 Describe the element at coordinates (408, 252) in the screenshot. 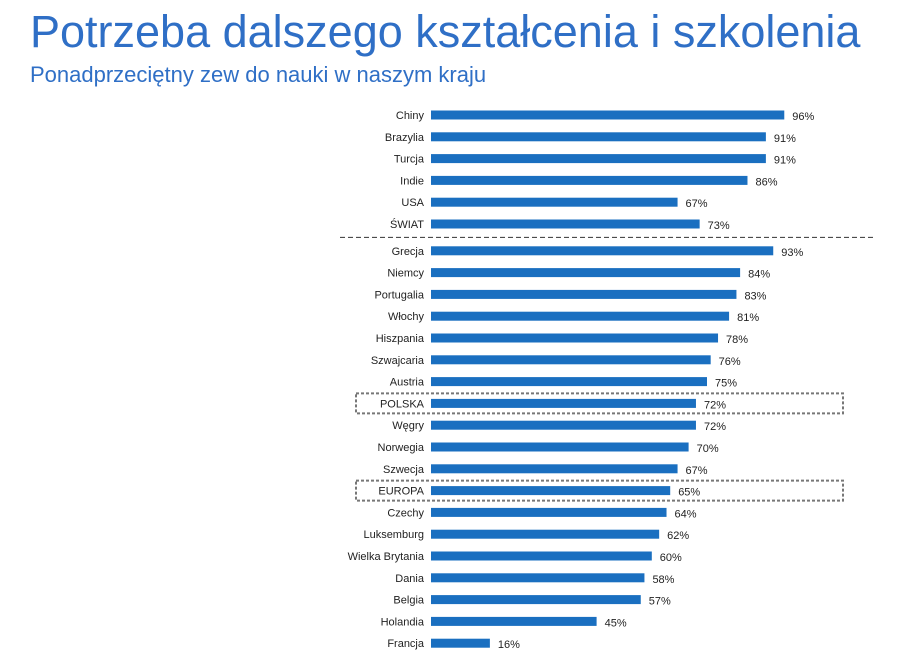

I see `category-label: Grecja` at that location.